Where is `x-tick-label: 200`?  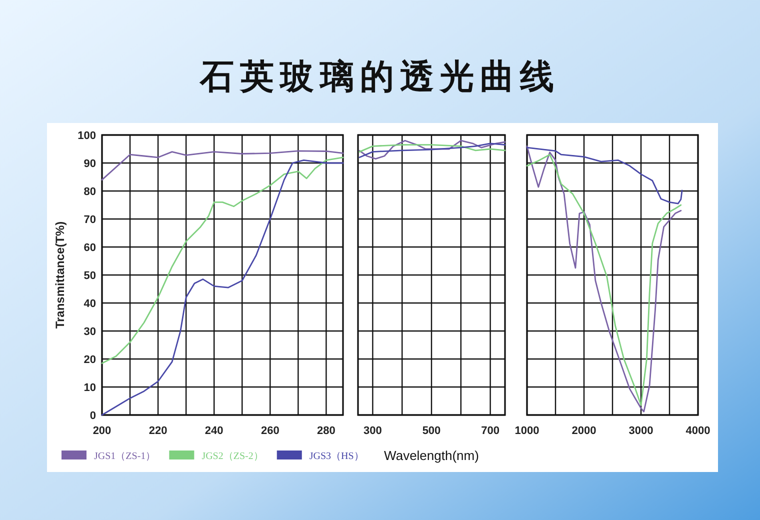
x-tick-label: 200 is located at coordinates (102, 431).